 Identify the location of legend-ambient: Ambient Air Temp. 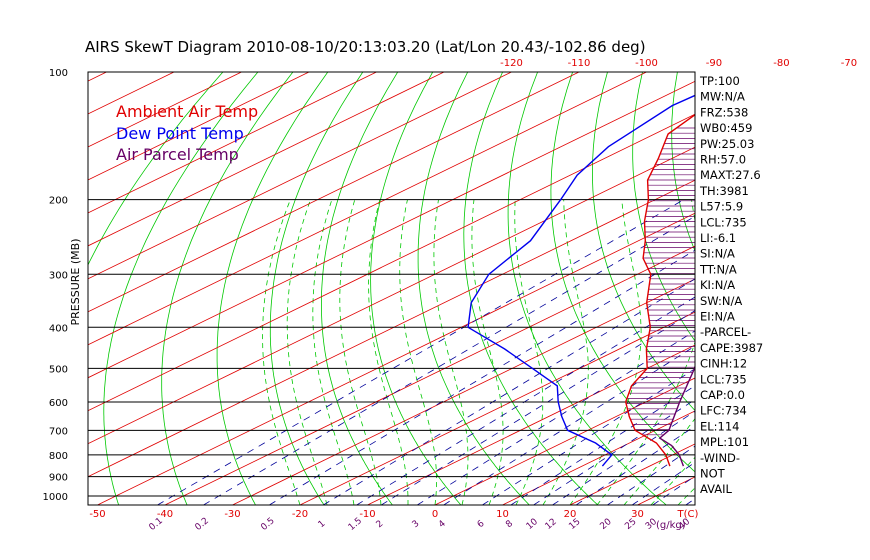
(187, 111).